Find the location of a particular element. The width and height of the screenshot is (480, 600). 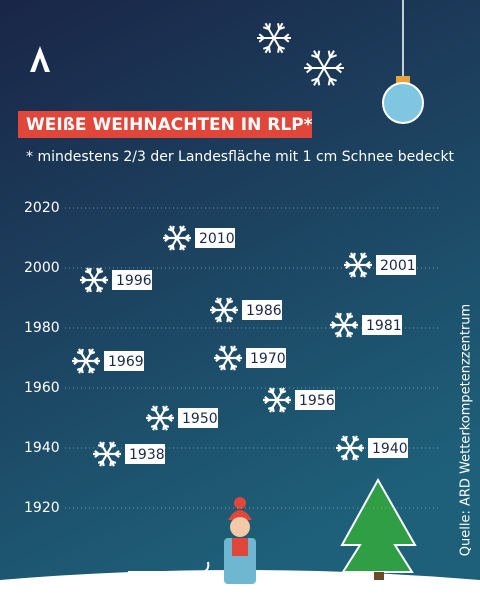

data-label: 1956 is located at coordinates (317, 401).